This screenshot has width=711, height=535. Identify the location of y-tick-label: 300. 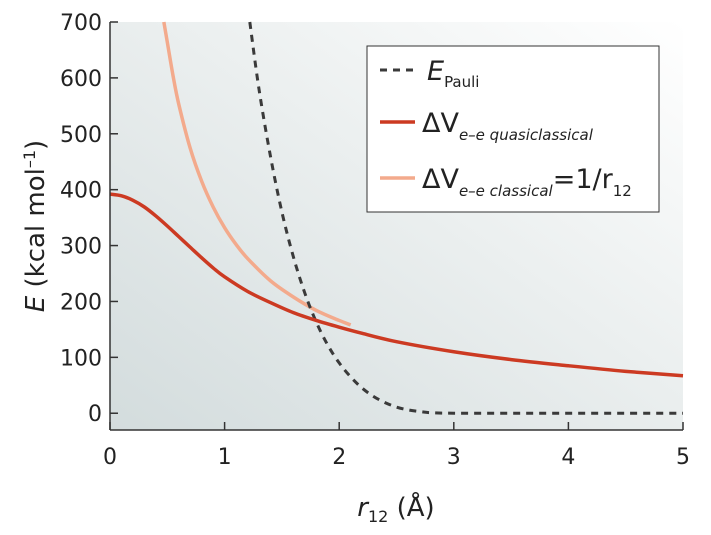
(81, 247).